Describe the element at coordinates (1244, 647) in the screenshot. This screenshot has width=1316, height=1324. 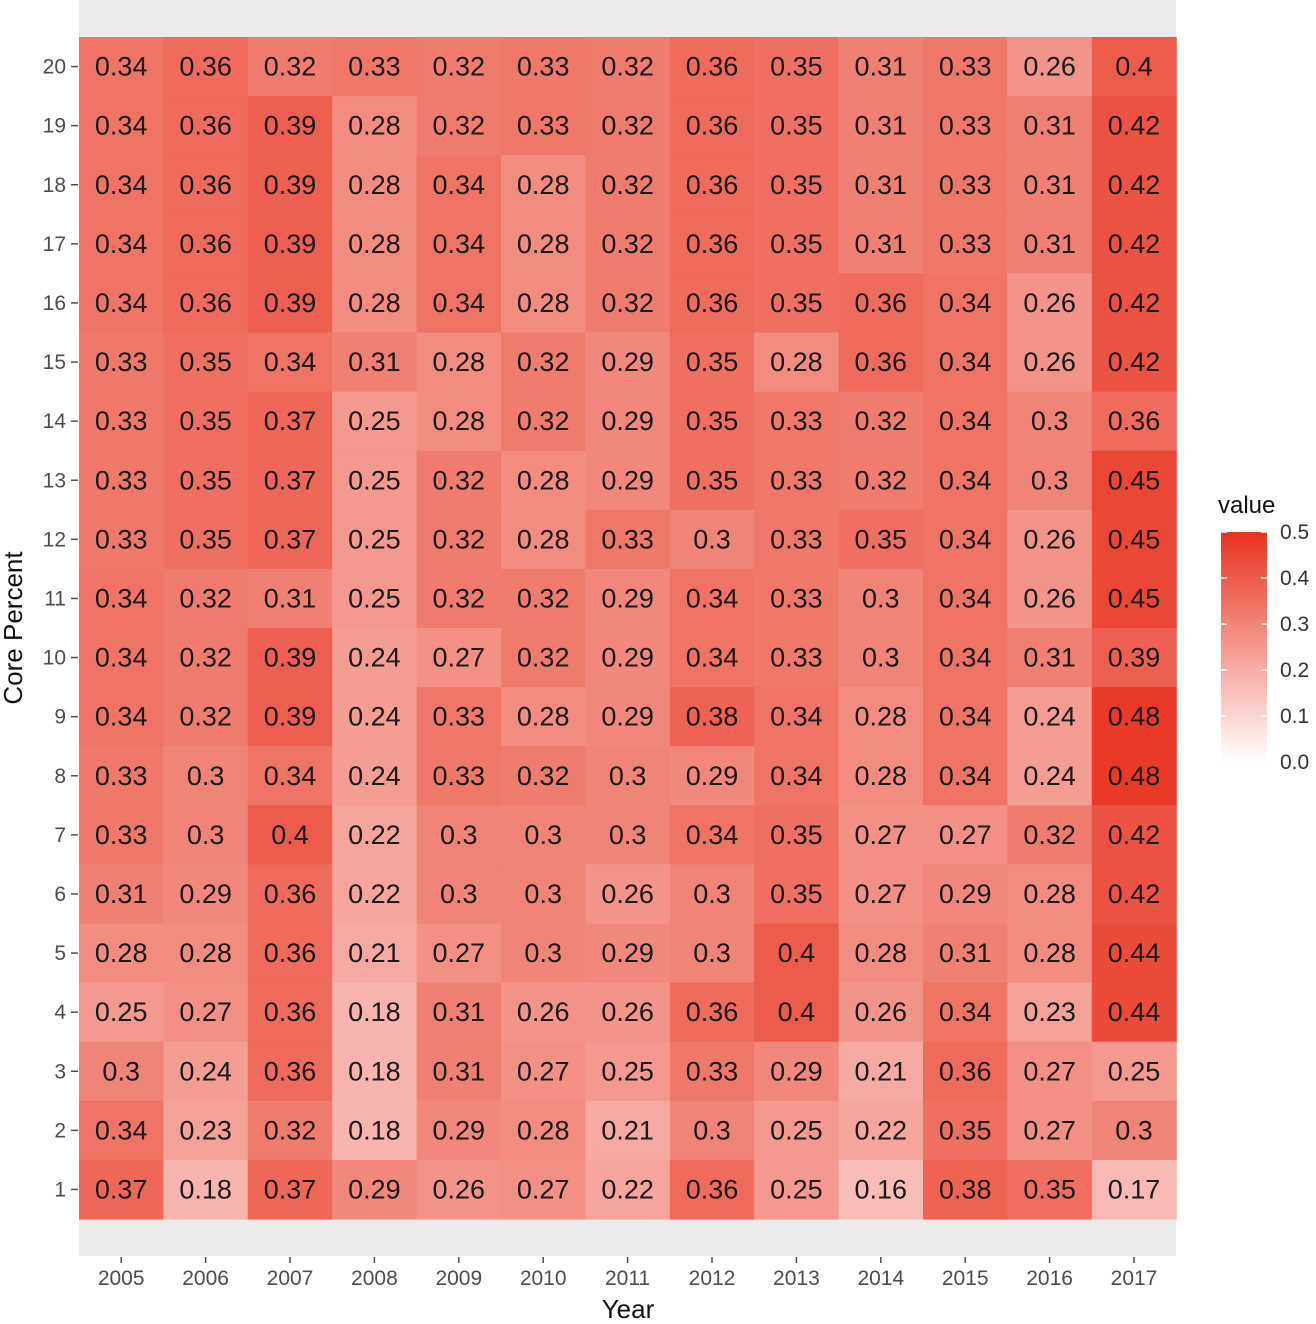
I see `legend-colorbar` at that location.